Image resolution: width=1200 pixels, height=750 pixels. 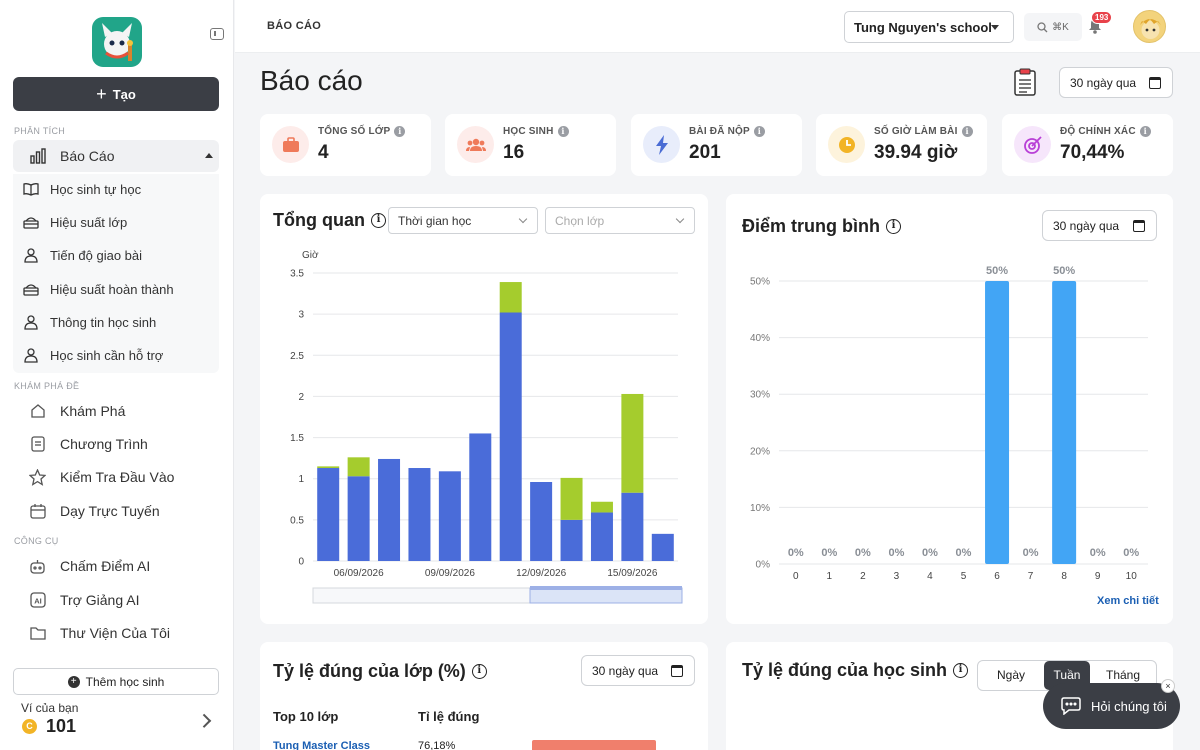 I want to click on y-tick-label: 30%, so click(x=760, y=395).